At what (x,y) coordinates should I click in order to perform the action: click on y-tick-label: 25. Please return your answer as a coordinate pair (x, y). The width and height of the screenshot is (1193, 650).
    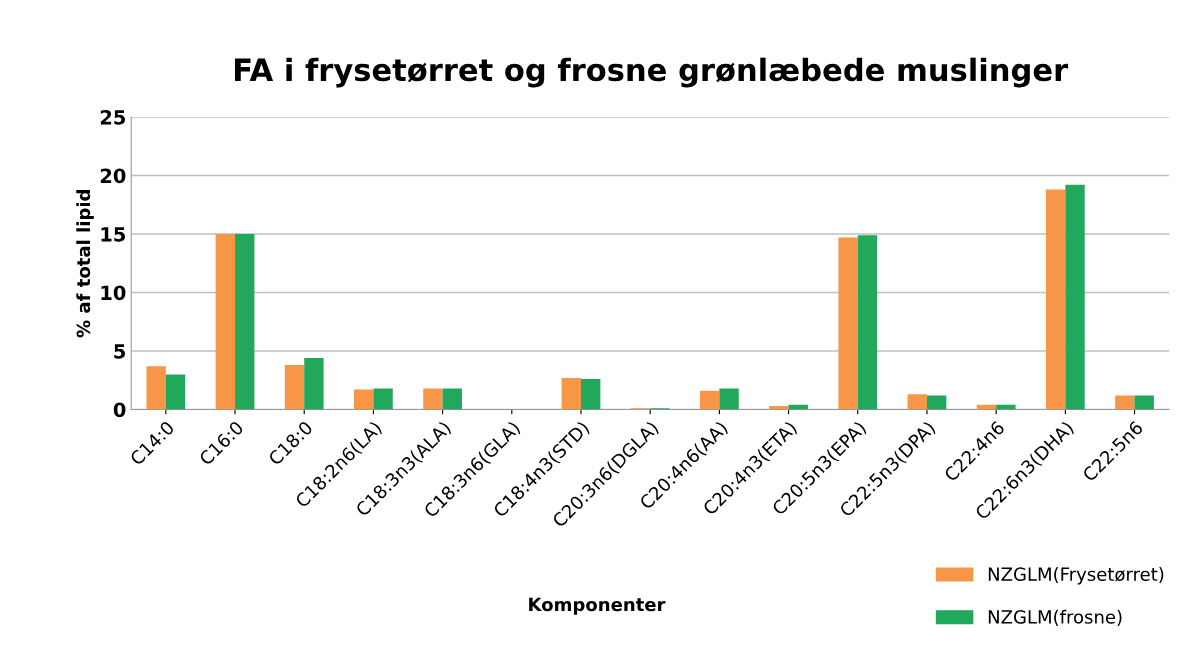
    Looking at the image, I should click on (113, 117).